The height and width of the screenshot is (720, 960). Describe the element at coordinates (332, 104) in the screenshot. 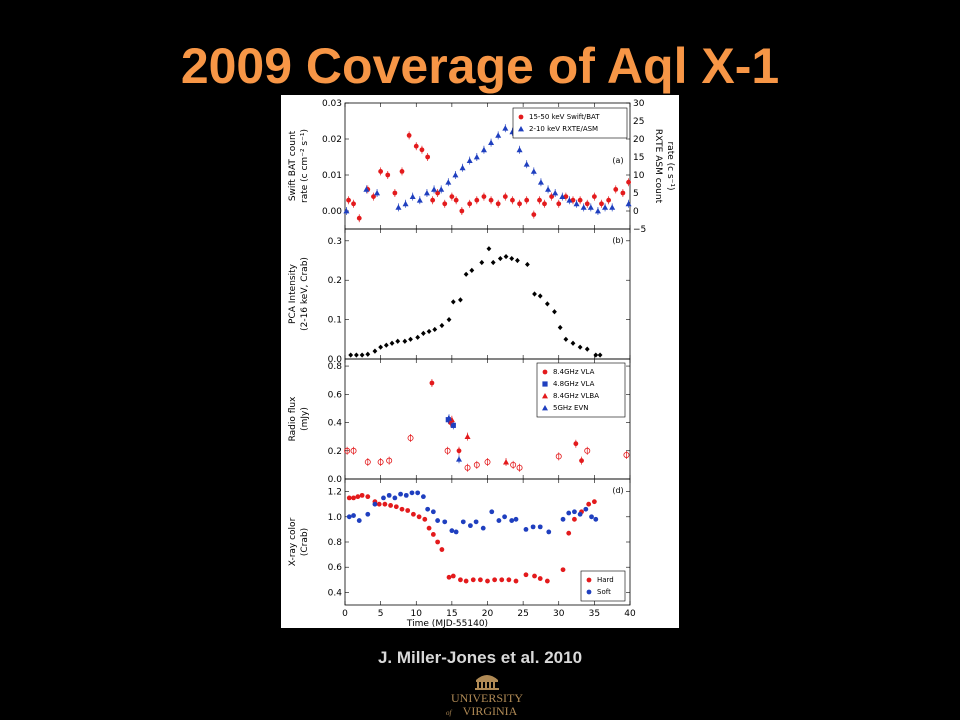

I see `y-tick-label: 0.03` at that location.